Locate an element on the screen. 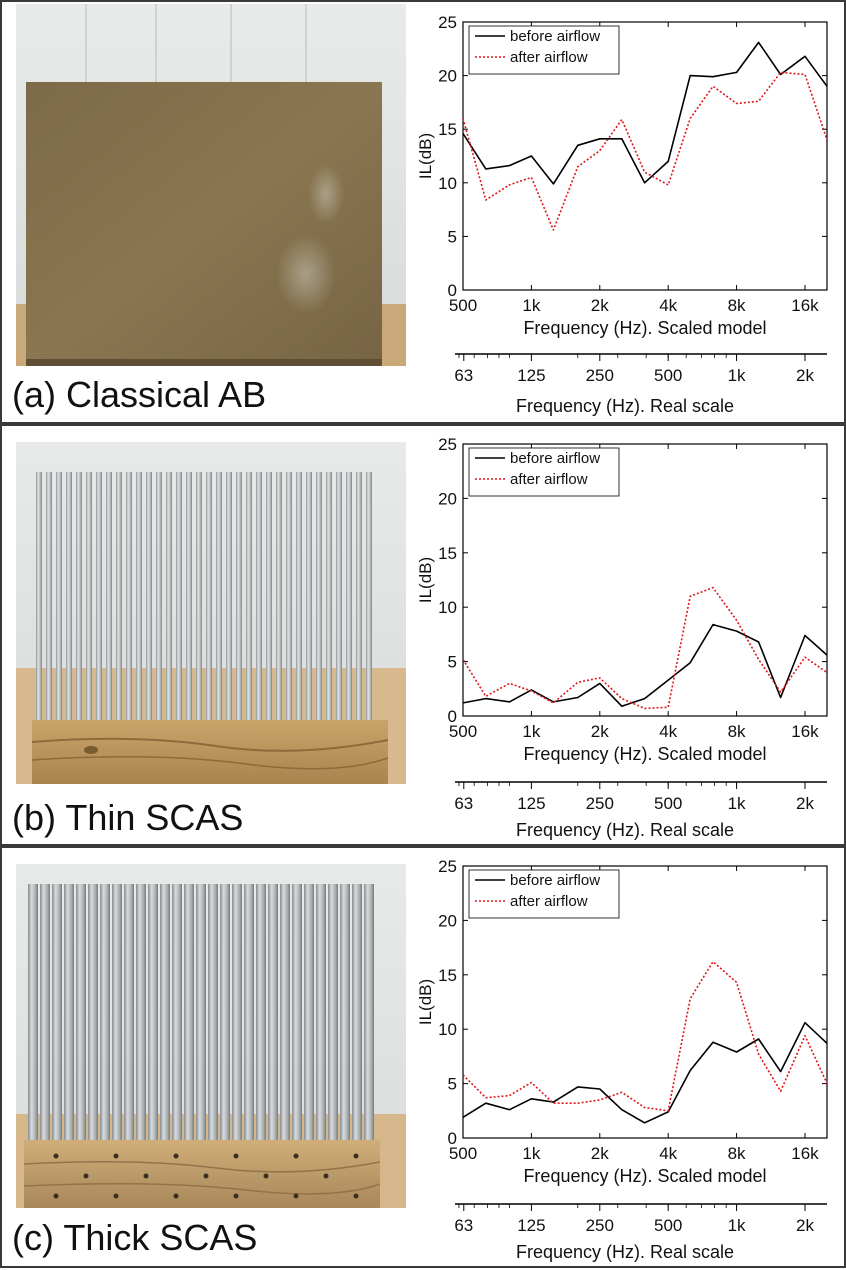 This screenshot has width=846, height=1270. thin-scas-photo is located at coordinates (211, 613).